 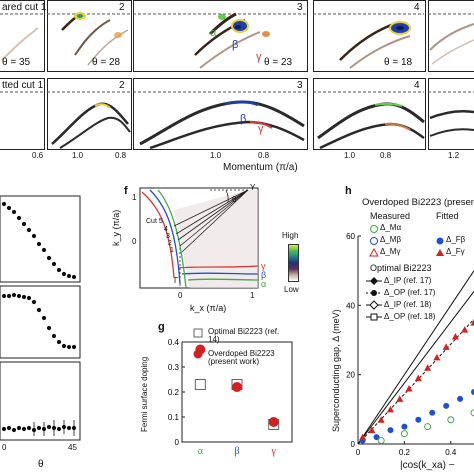 What do you see at coordinates (161, 327) in the screenshot?
I see `panel-label-g: g` at bounding box center [161, 327].